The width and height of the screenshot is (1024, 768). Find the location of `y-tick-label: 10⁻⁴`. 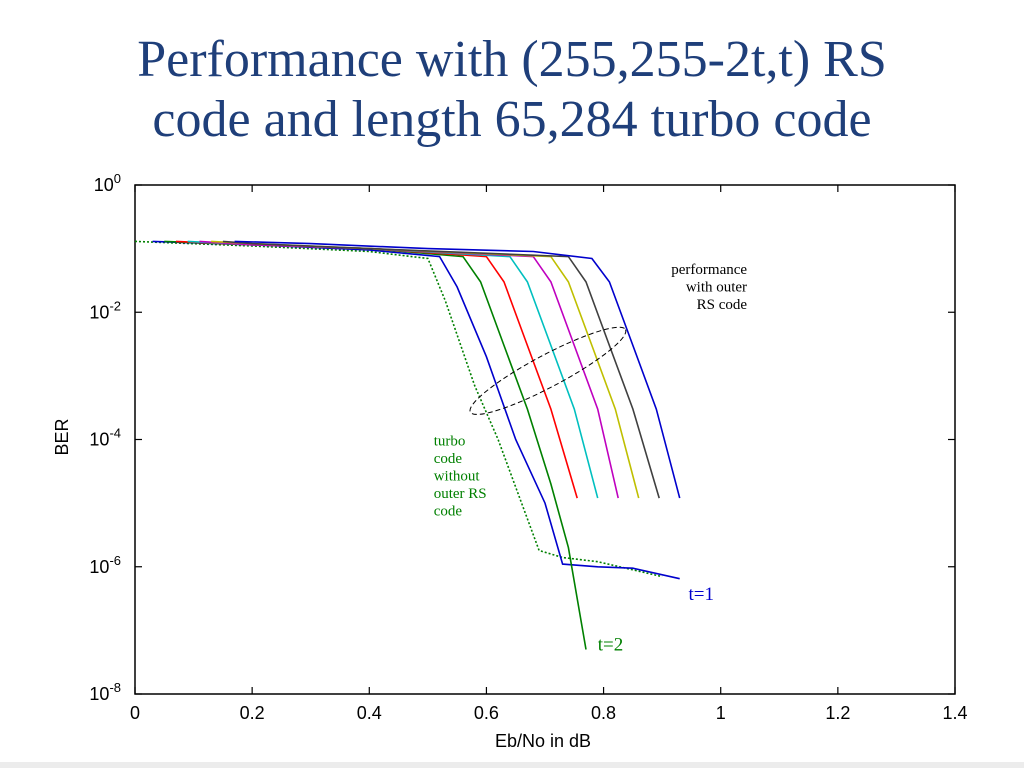

y-tick-label: 10⁻⁴ is located at coordinates (105, 438).